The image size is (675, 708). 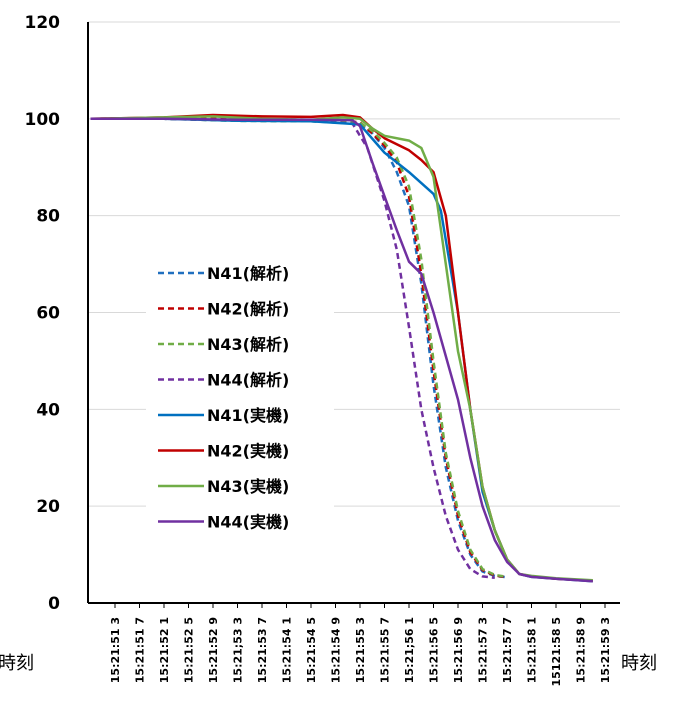 What do you see at coordinates (189, 650) in the screenshot?
I see `x-tick-label: 15:21:52 5` at bounding box center [189, 650].